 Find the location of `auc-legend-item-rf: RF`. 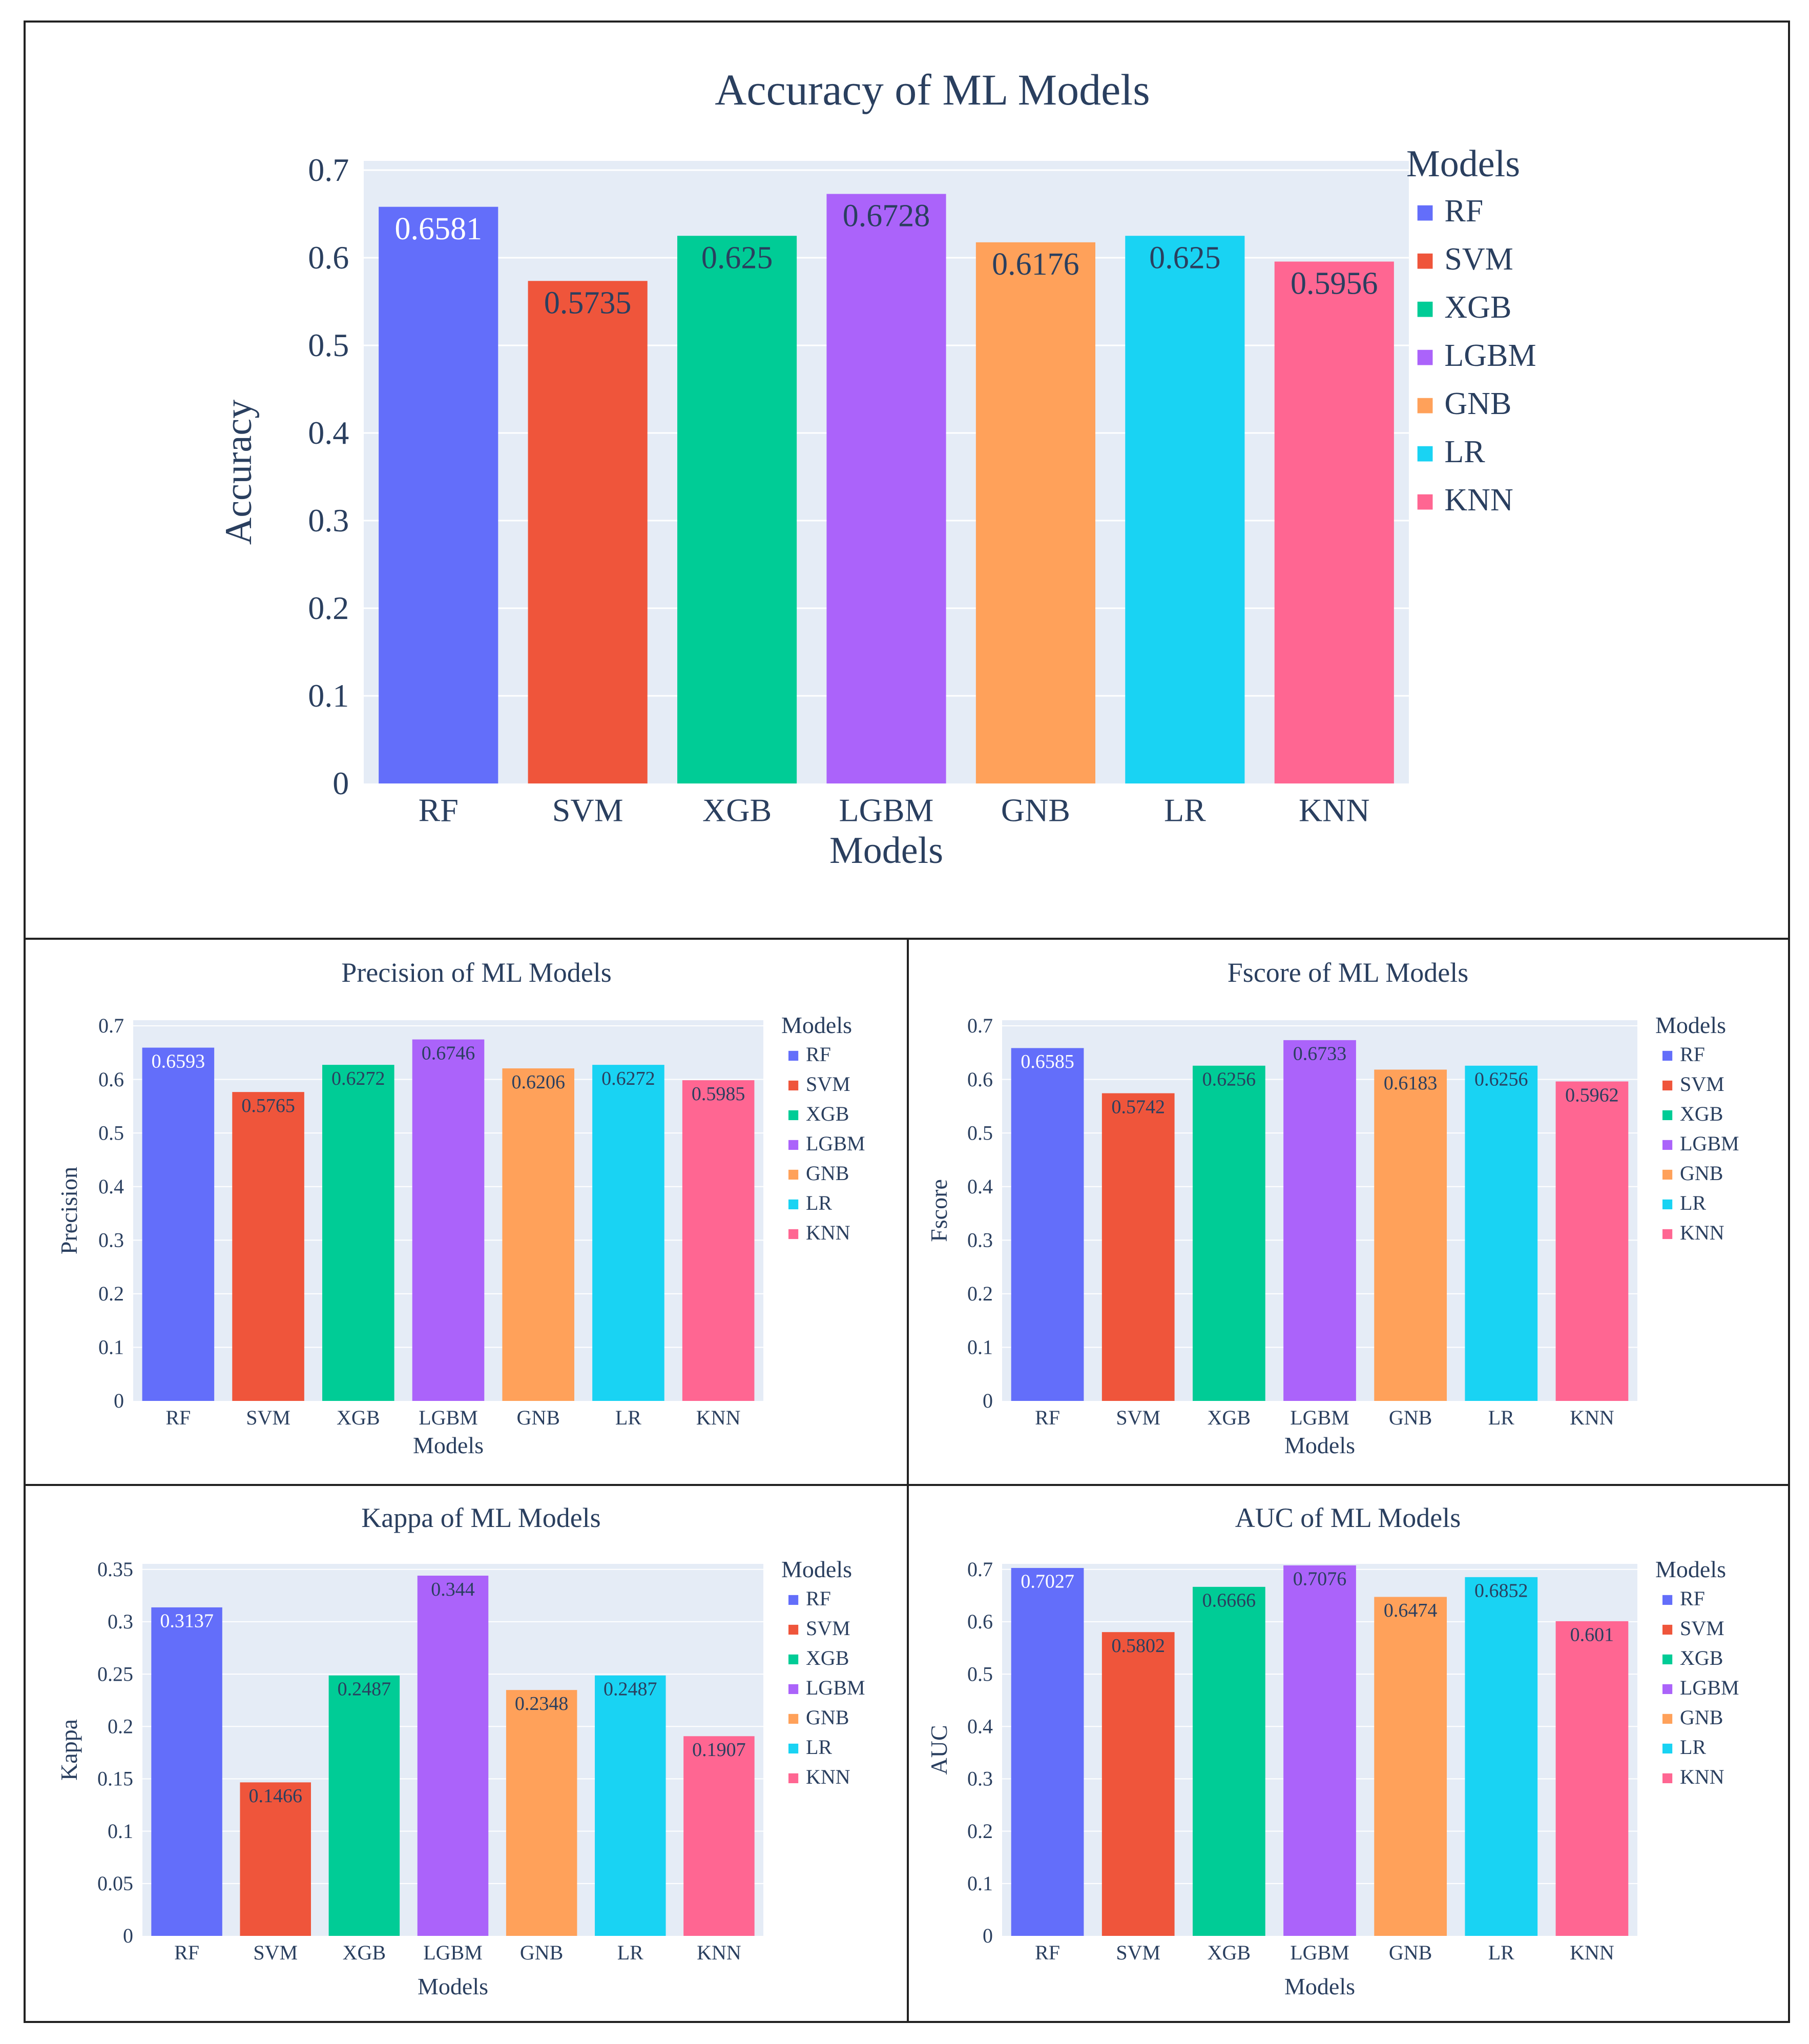

auc-legend-item-rf: RF is located at coordinates (1692, 1598).